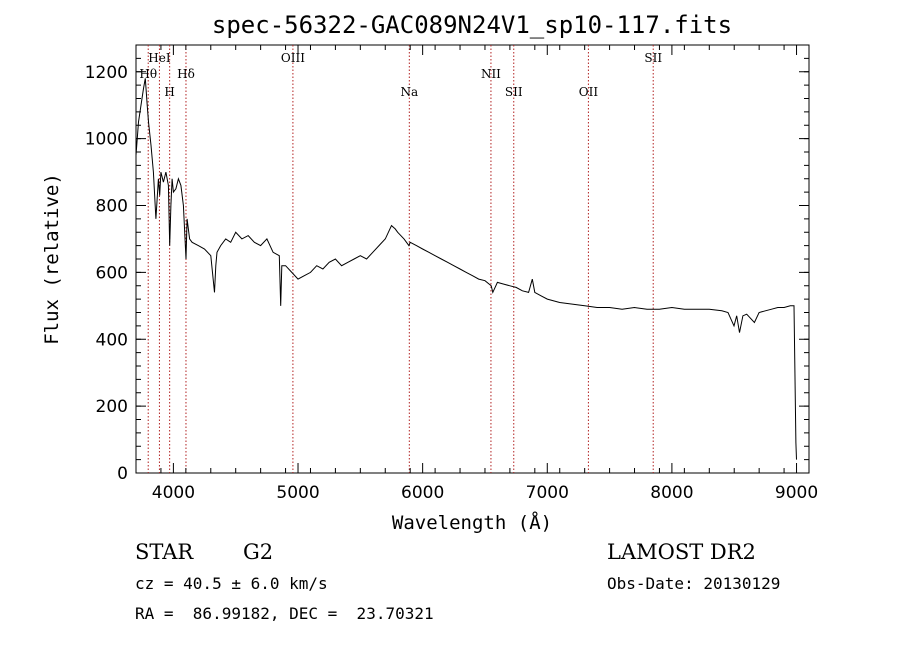  Describe the element at coordinates (422, 493) in the screenshot. I see `x-tick-label: 6000` at that location.